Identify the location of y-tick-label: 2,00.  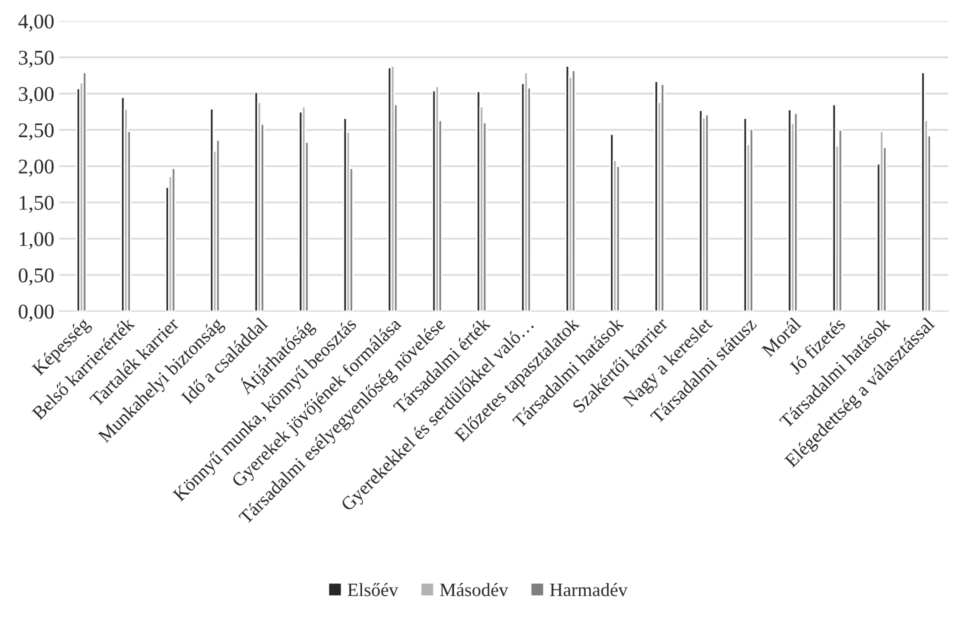
(36, 168).